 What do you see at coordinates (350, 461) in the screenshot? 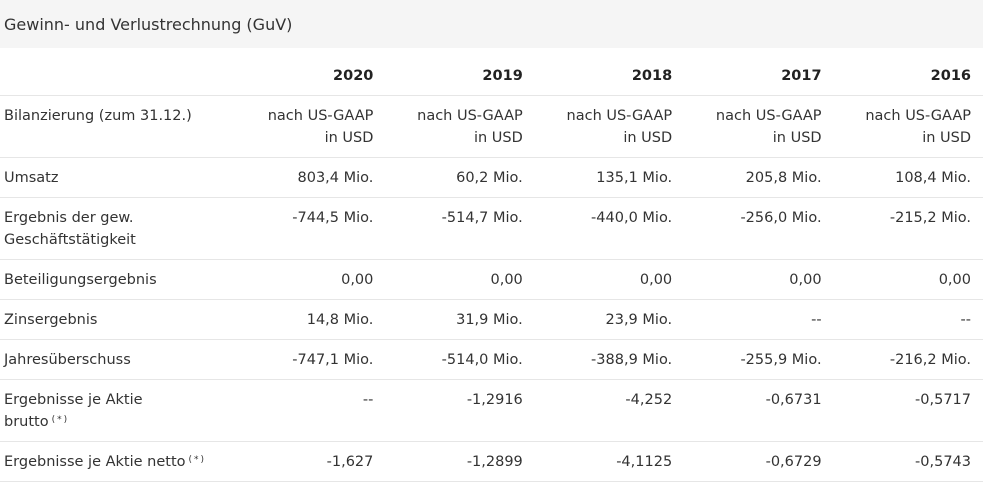
I see `value-text: -1,627` at bounding box center [350, 461].